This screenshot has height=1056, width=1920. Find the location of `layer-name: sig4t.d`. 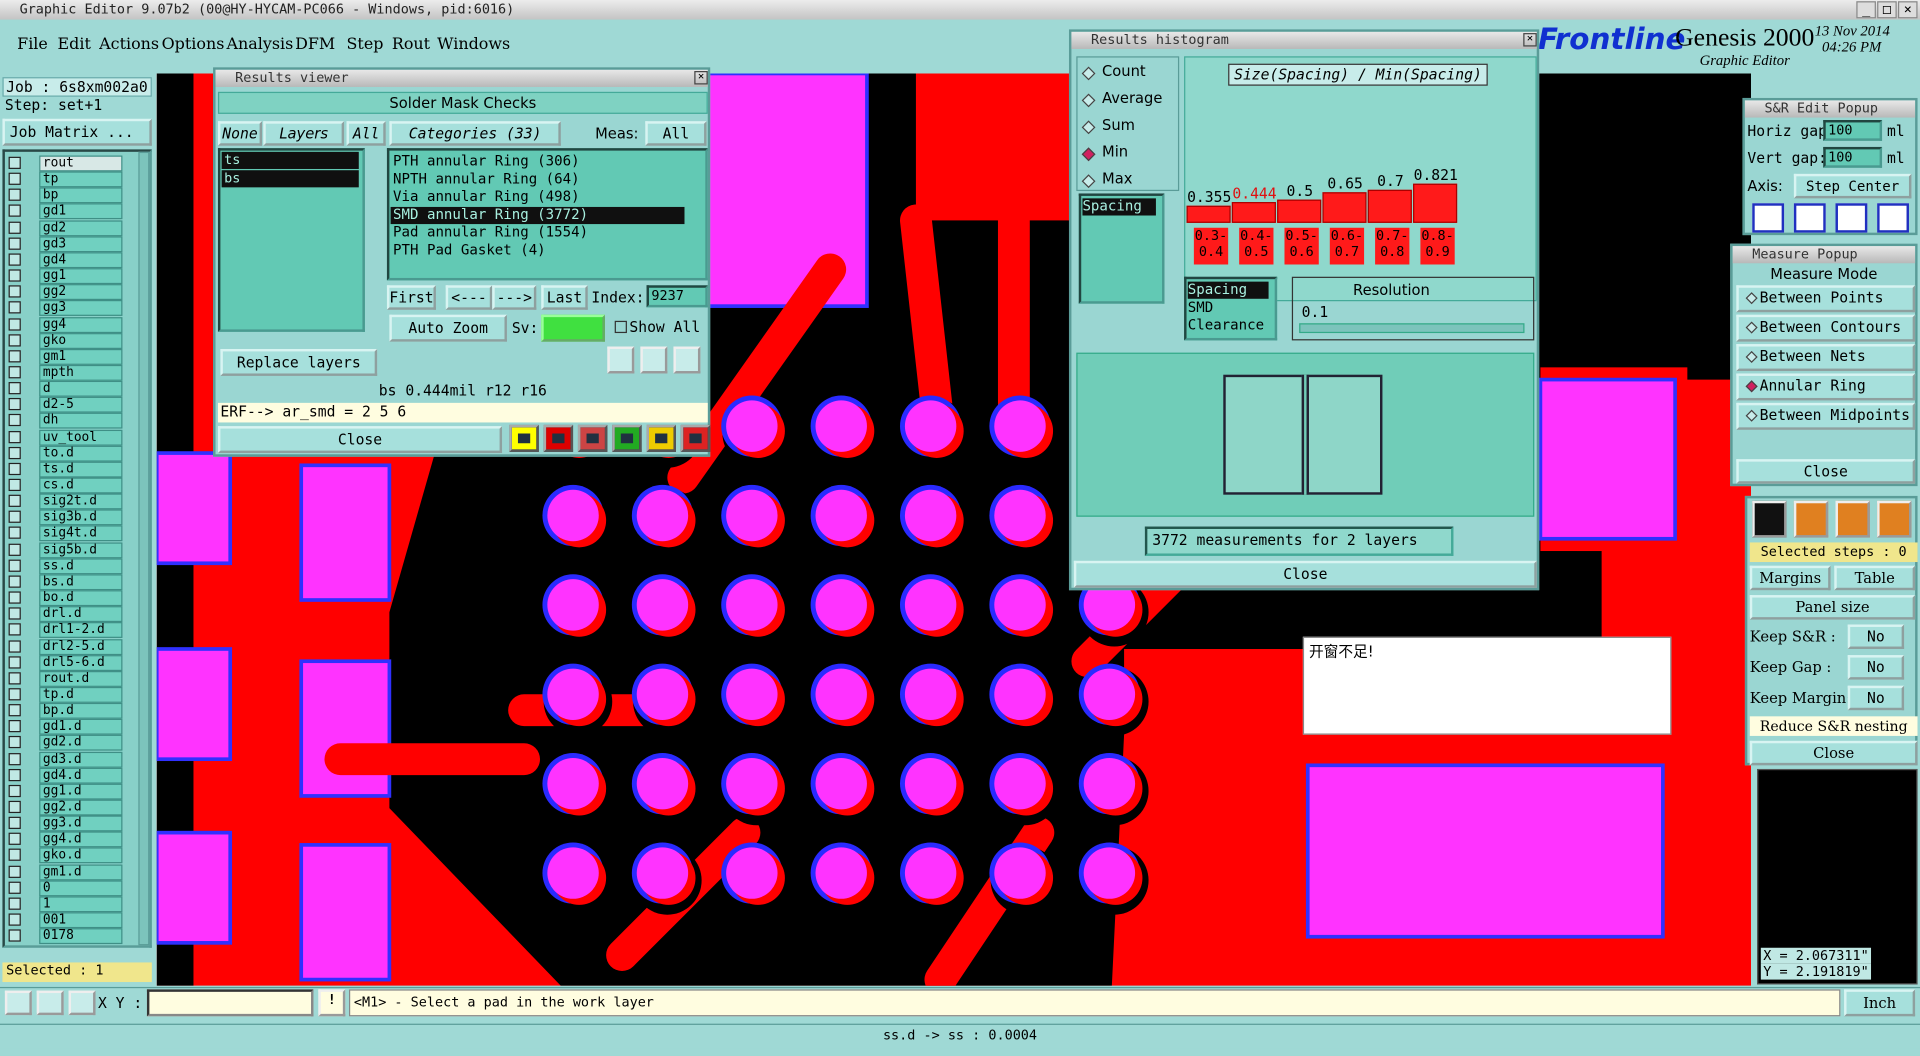

layer-name: sig4t.d is located at coordinates (81, 533).